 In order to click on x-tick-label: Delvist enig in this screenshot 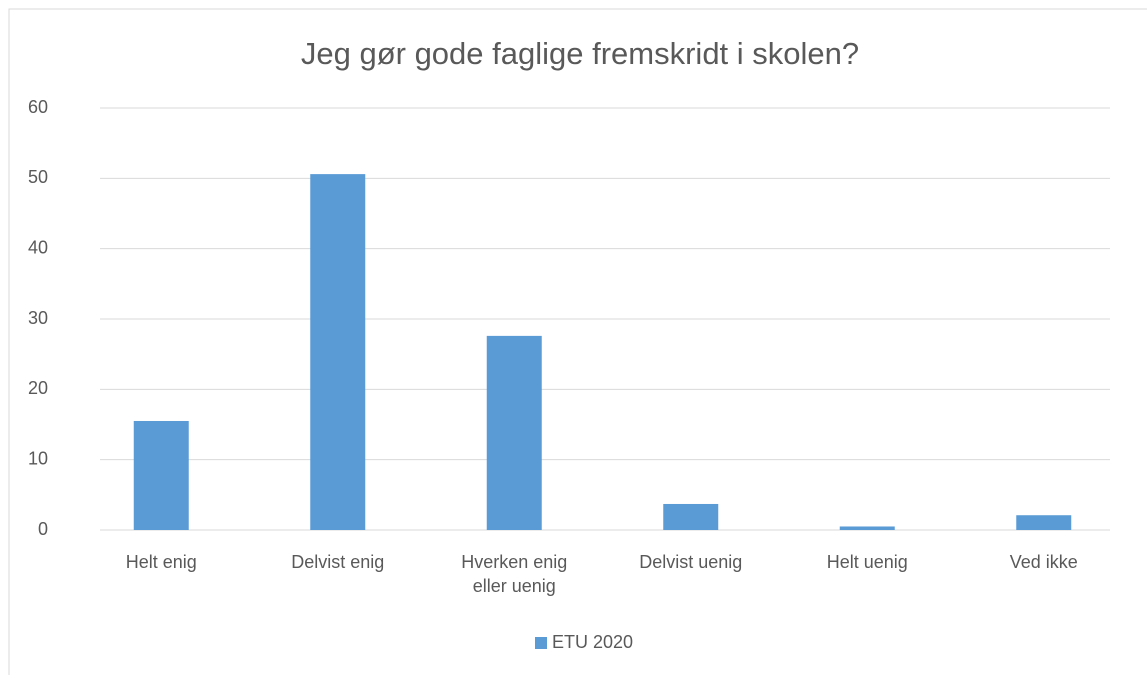, I will do `click(338, 562)`.